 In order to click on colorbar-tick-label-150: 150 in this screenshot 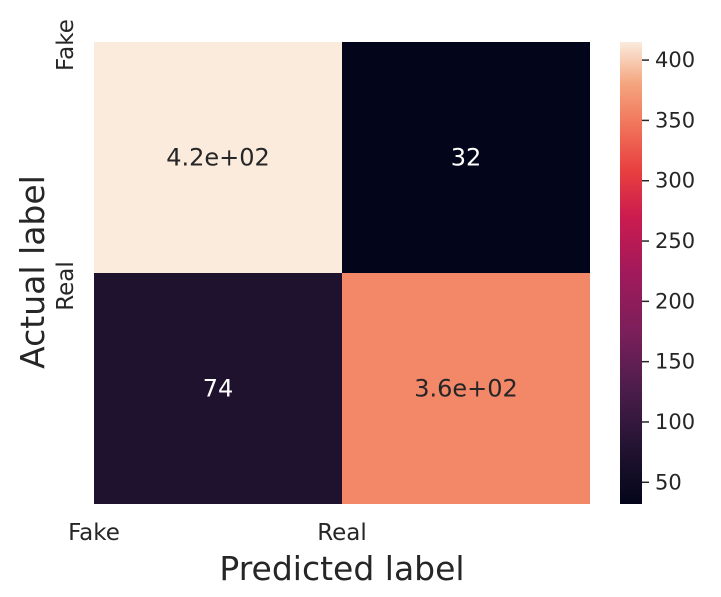, I will do `click(675, 362)`.